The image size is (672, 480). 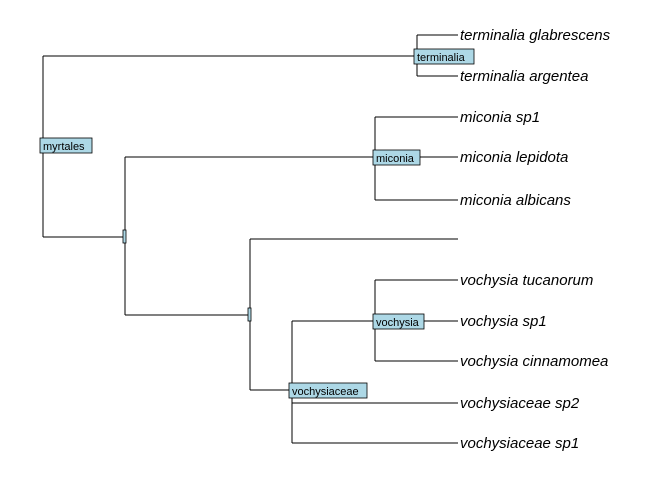 What do you see at coordinates (534, 361) in the screenshot?
I see `tip-label-vochysia-cinnamomea: vochysia cinnamomea` at bounding box center [534, 361].